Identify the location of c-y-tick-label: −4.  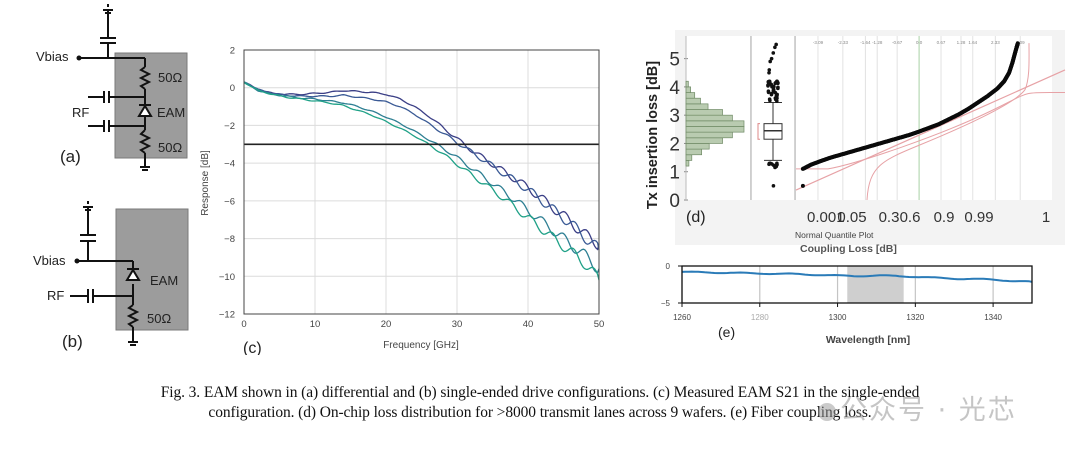
(229, 164).